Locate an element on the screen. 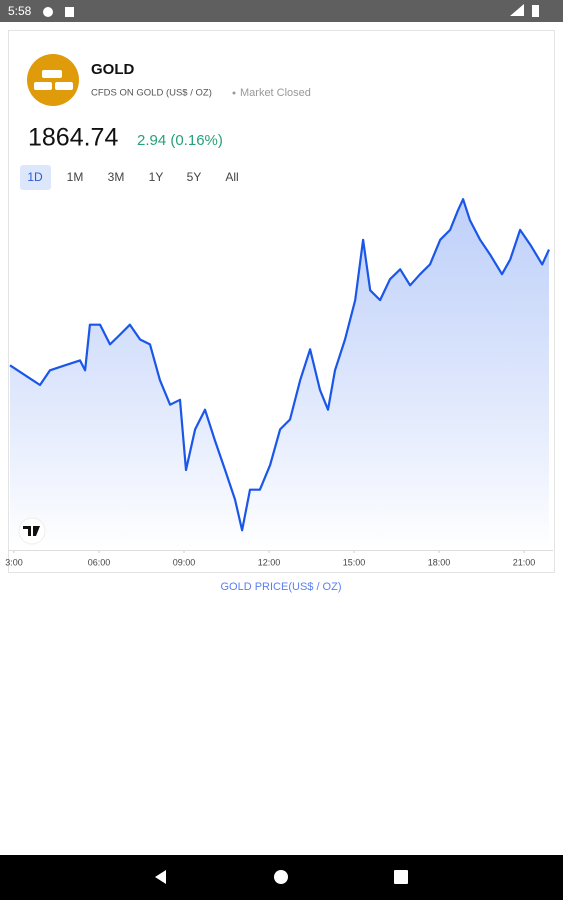 Image resolution: width=563 pixels, height=905 pixels. x-tick-label: 06:00 is located at coordinates (99, 562).